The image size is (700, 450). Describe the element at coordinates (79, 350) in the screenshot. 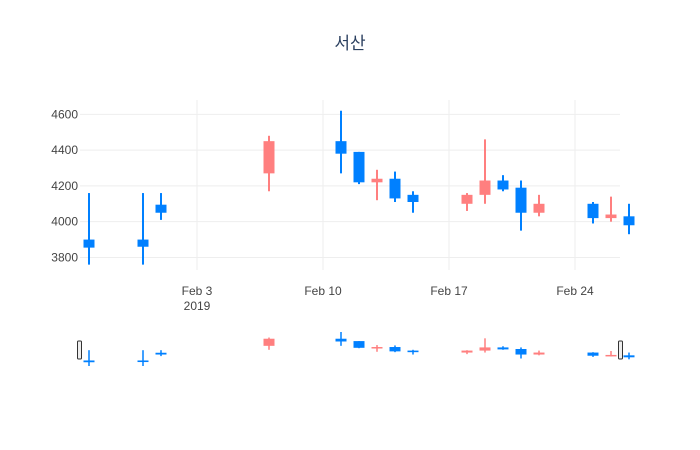

I see `range-slider-left-handle` at that location.